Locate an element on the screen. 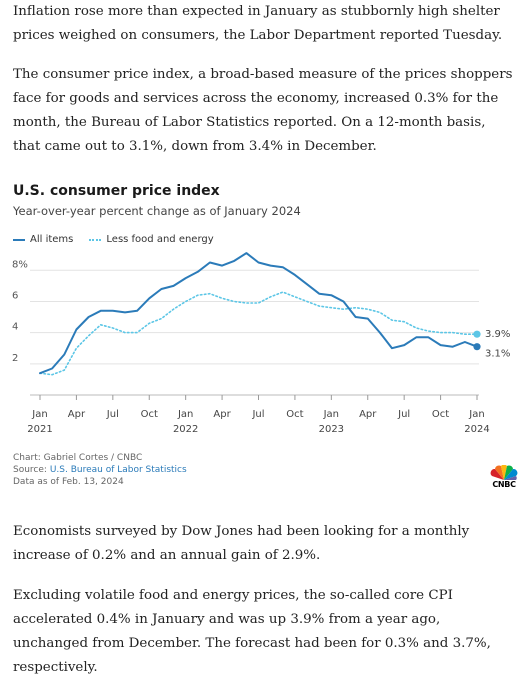 This screenshot has height=680, width=521. source-link: U.S. Bureau of Labor Statistics is located at coordinates (118, 470).